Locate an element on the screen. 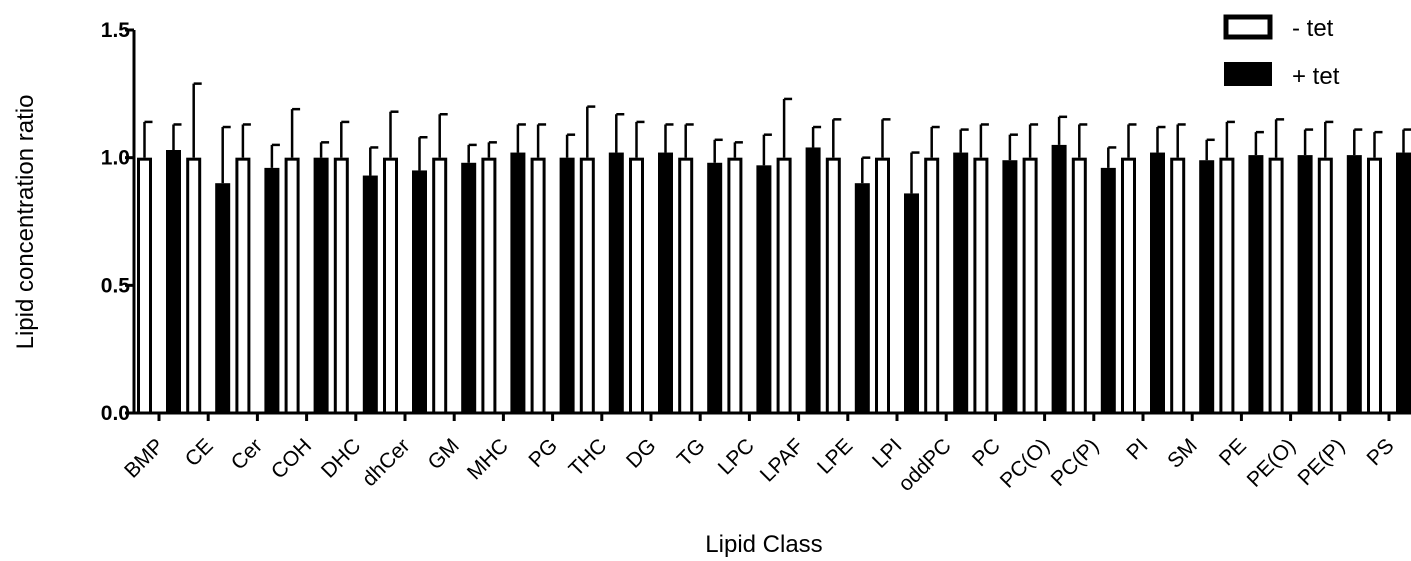  category-label: PC(P) is located at coordinates (1075, 462).